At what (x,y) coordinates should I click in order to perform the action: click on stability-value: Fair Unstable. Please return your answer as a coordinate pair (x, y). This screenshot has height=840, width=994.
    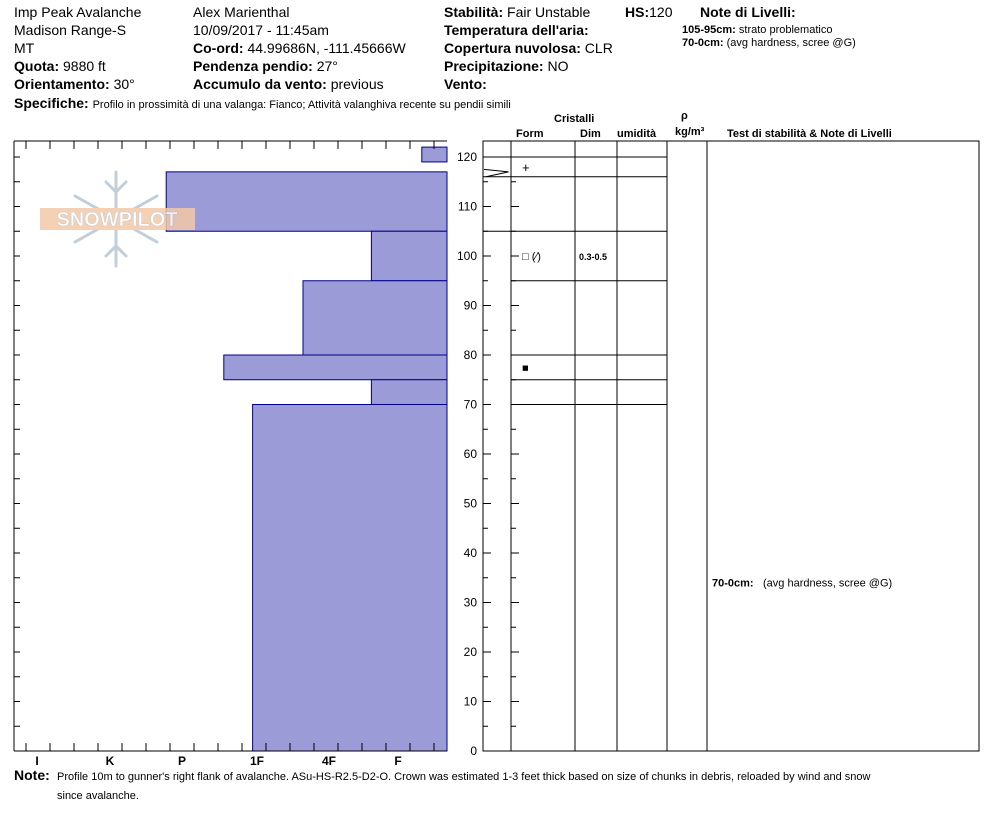
    Looking at the image, I should click on (549, 12).